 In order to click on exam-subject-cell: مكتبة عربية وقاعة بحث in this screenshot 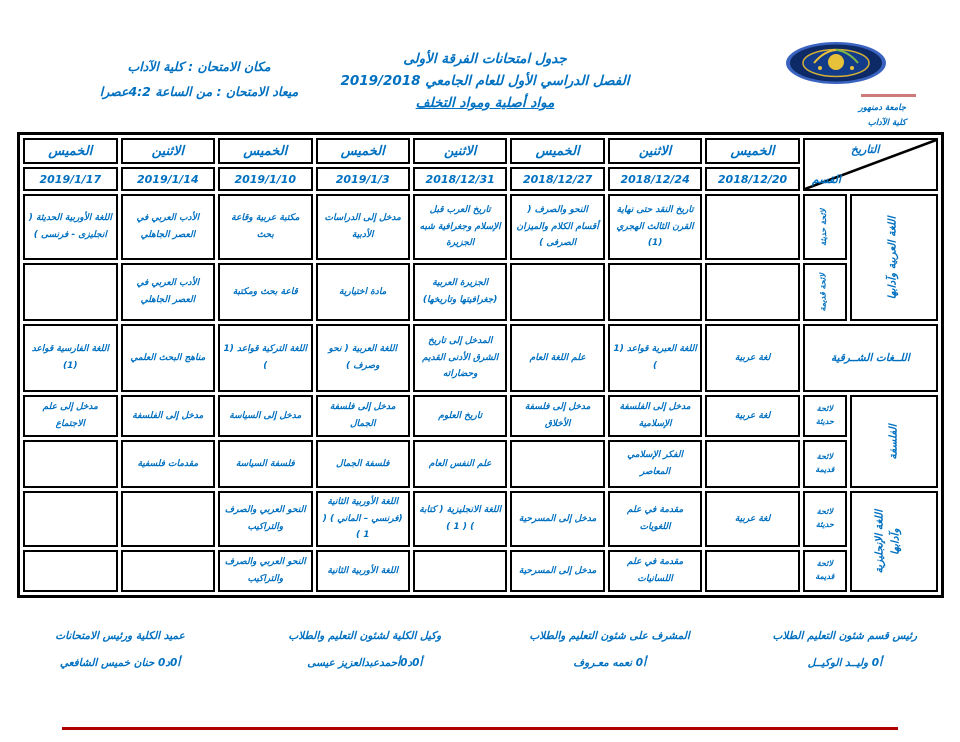, I will do `click(265, 227)`.